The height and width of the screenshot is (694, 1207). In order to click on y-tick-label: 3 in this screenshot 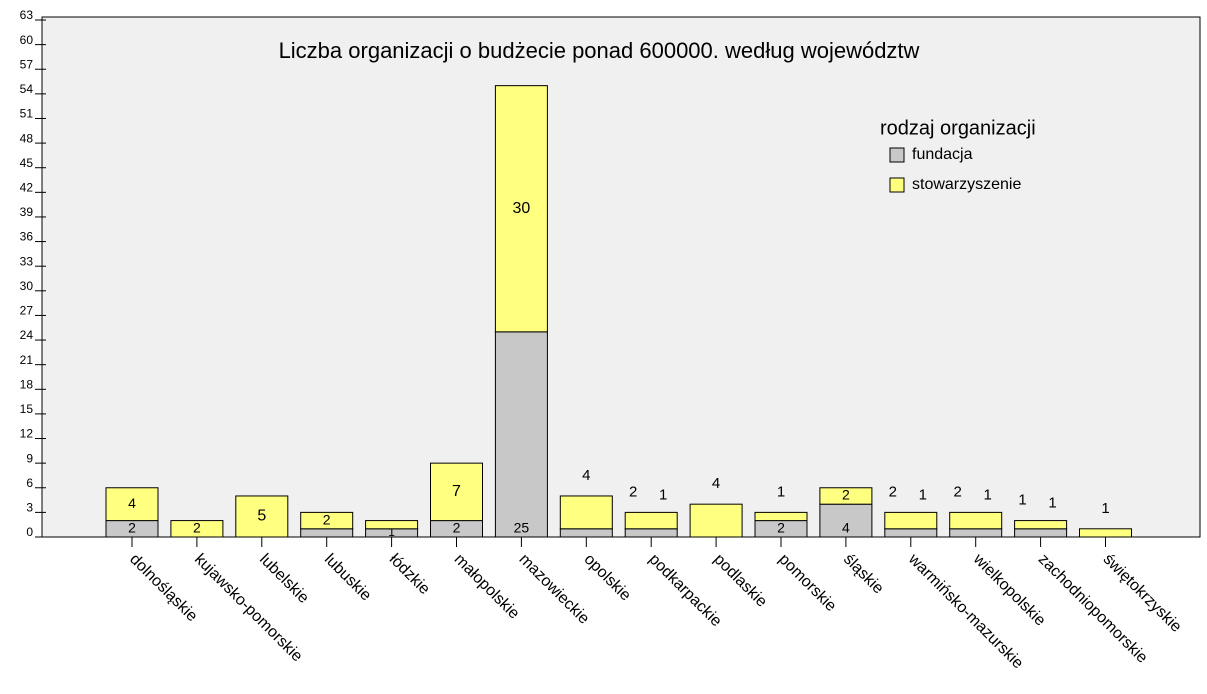, I will do `click(29, 508)`.